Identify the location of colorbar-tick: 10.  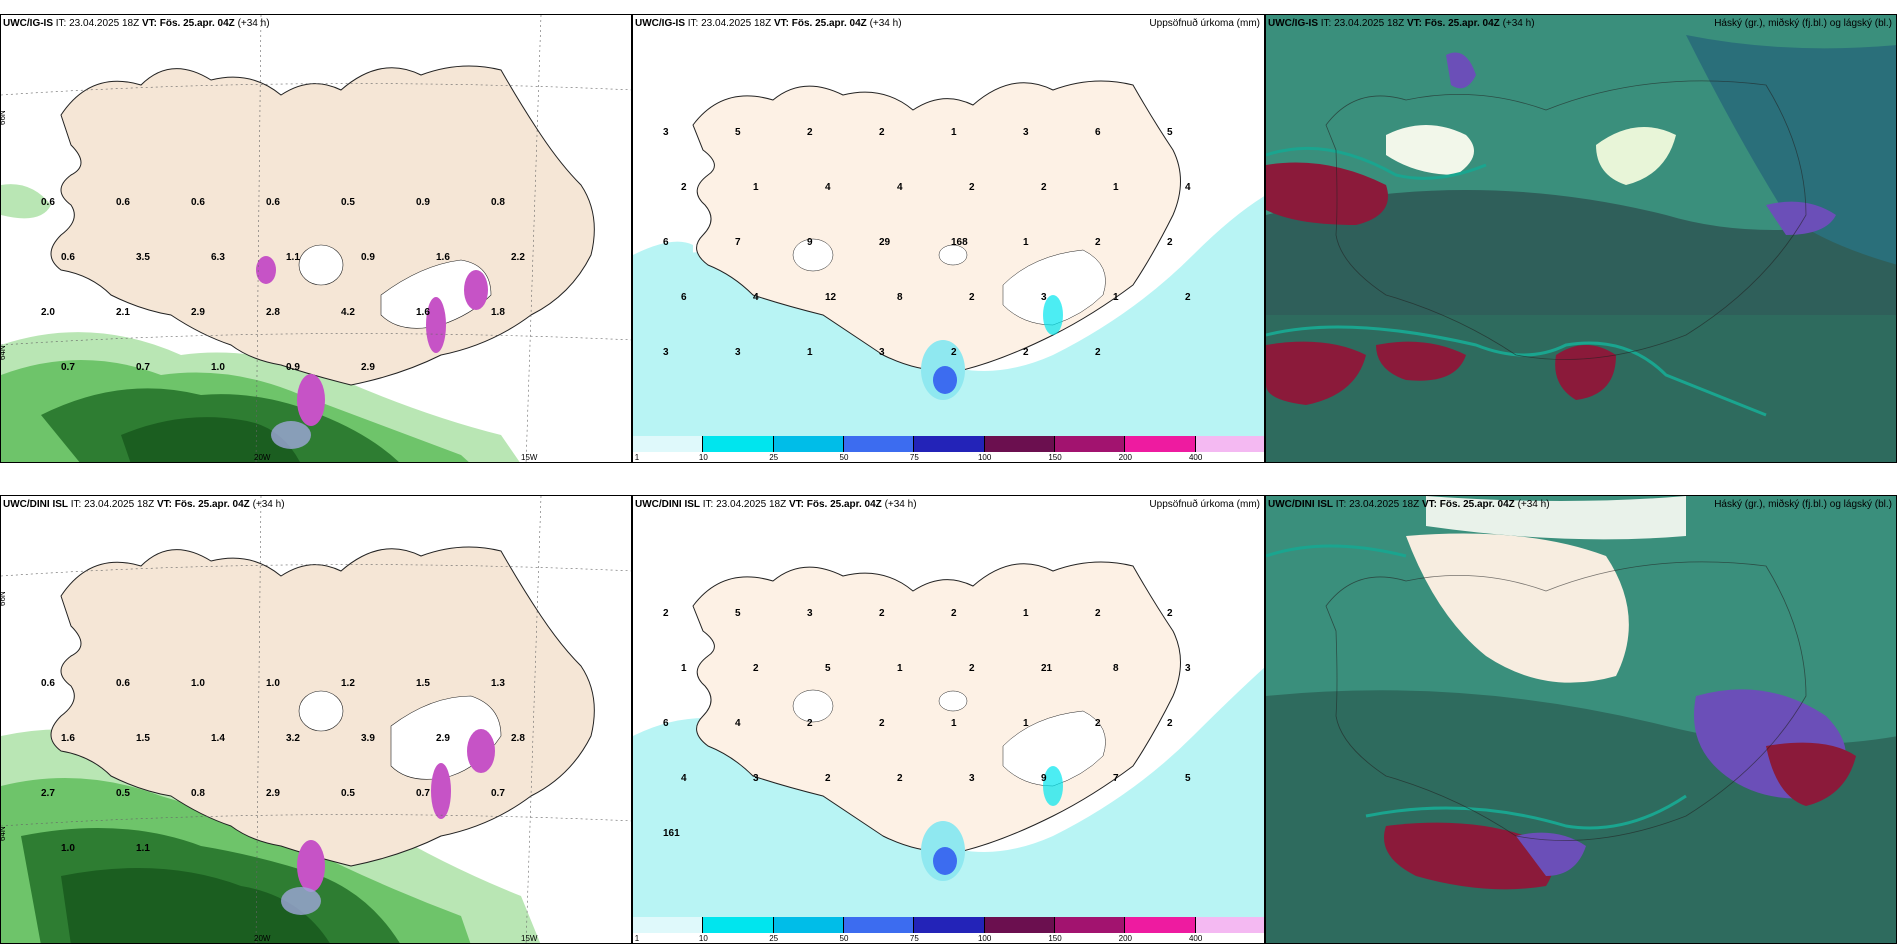
(703, 938).